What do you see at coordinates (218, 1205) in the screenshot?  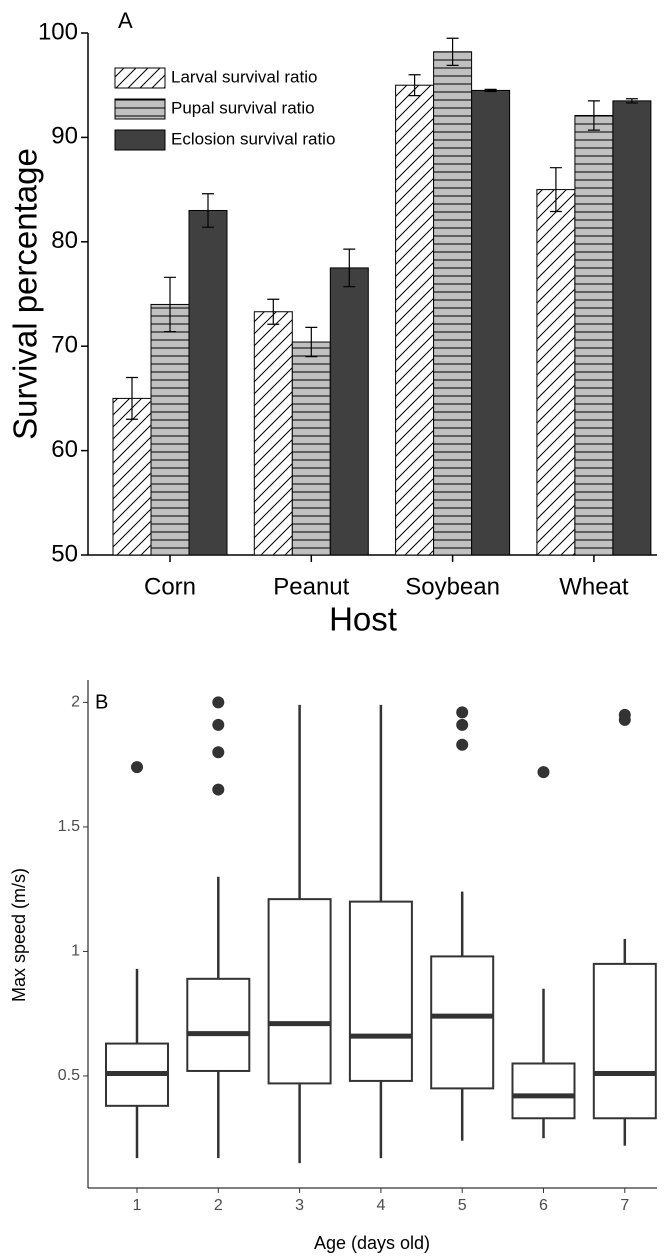 I see `x-tick-label: 2` at bounding box center [218, 1205].